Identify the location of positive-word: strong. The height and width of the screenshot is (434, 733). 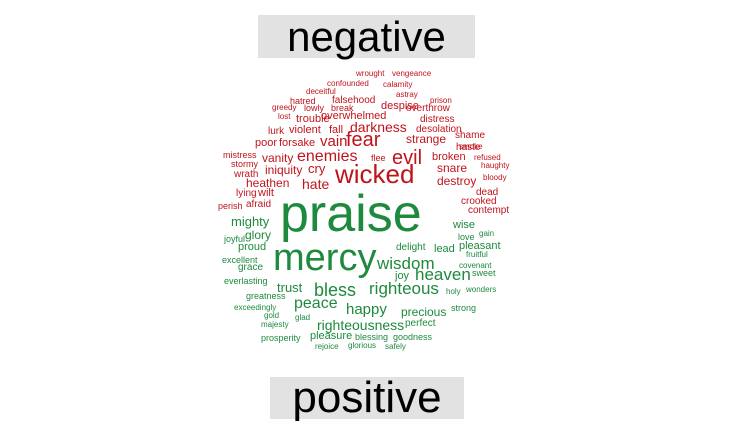
(464, 308).